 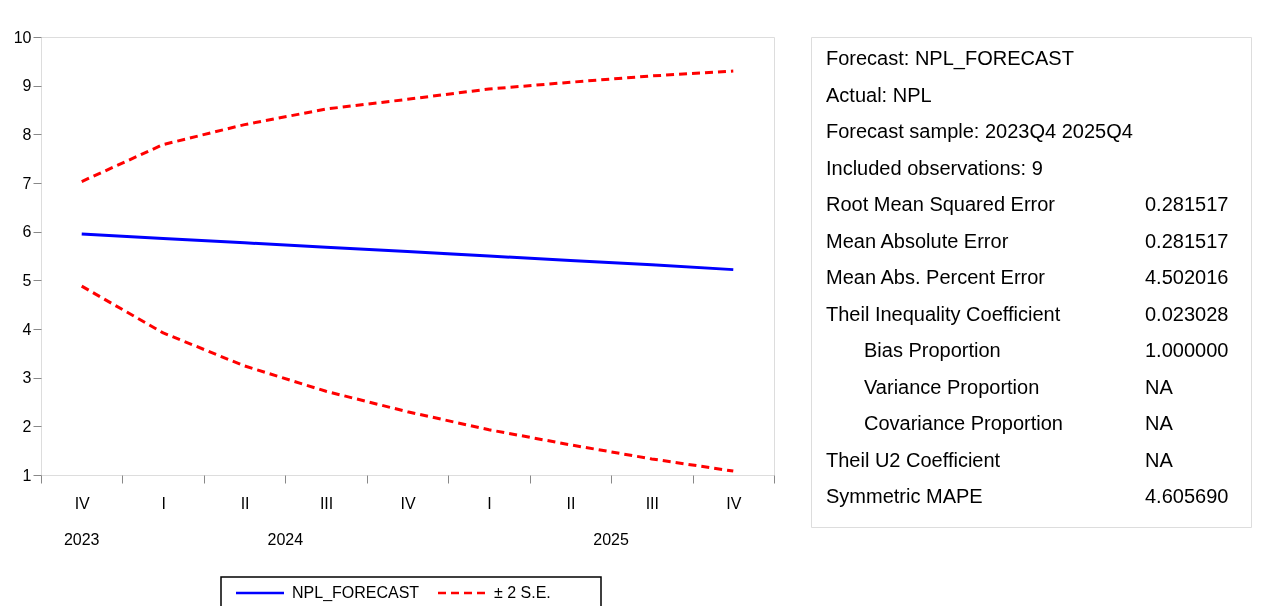 I want to click on text: 2023, so click(x=81, y=539).